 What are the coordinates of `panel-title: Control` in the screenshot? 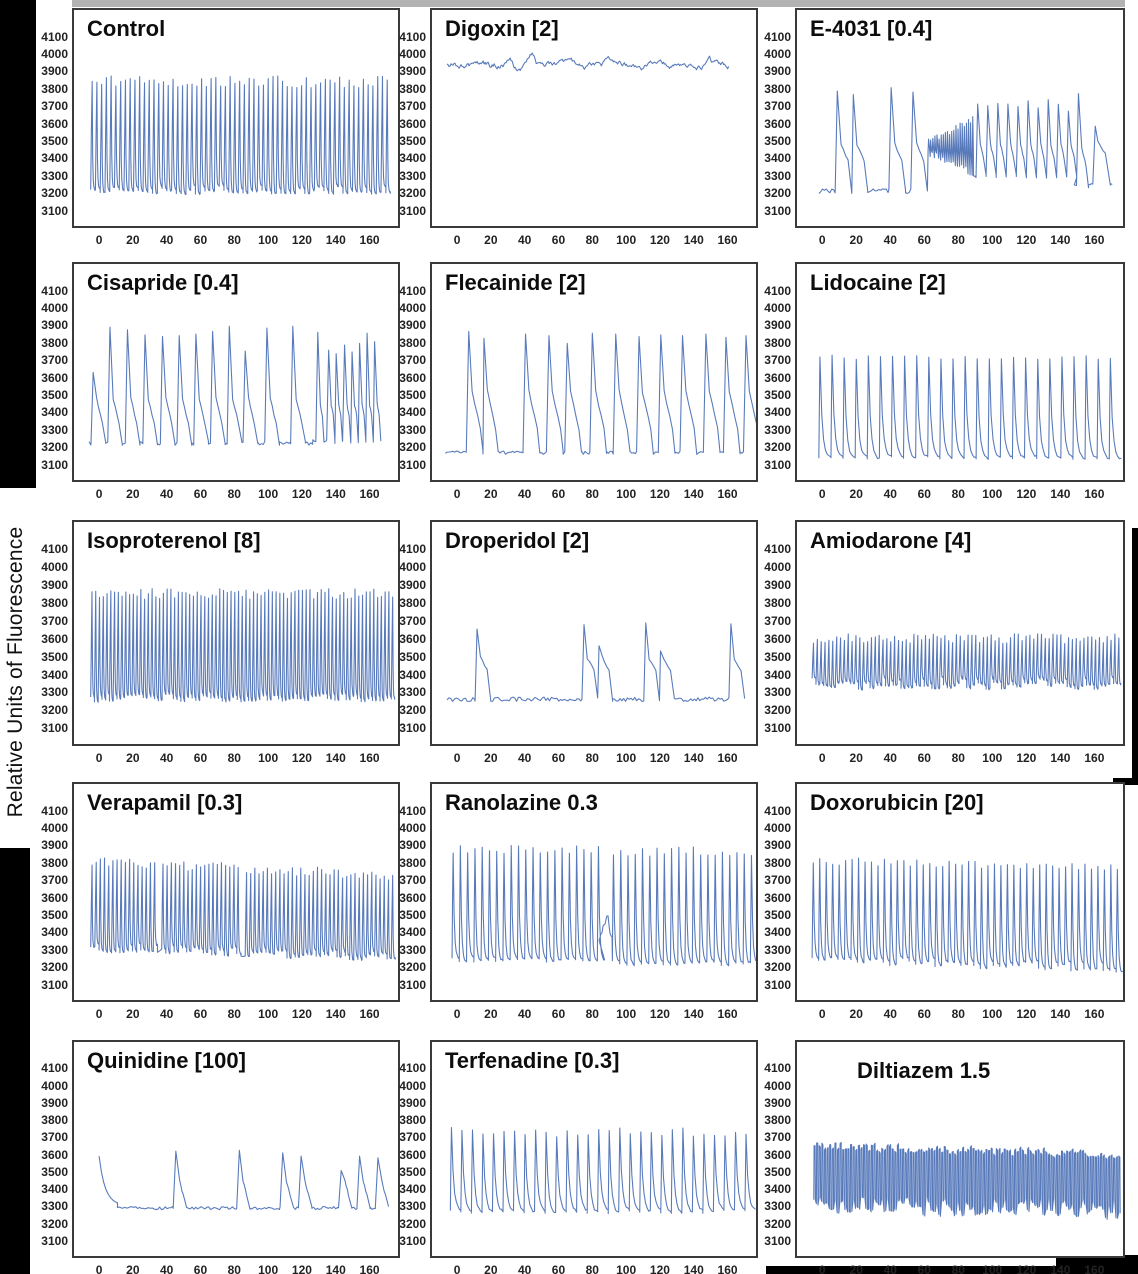 It's located at (126, 28).